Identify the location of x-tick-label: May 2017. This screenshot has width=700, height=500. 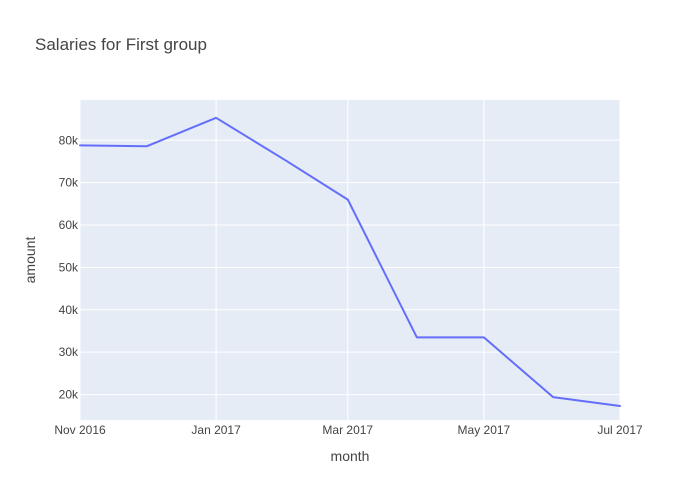
(484, 430).